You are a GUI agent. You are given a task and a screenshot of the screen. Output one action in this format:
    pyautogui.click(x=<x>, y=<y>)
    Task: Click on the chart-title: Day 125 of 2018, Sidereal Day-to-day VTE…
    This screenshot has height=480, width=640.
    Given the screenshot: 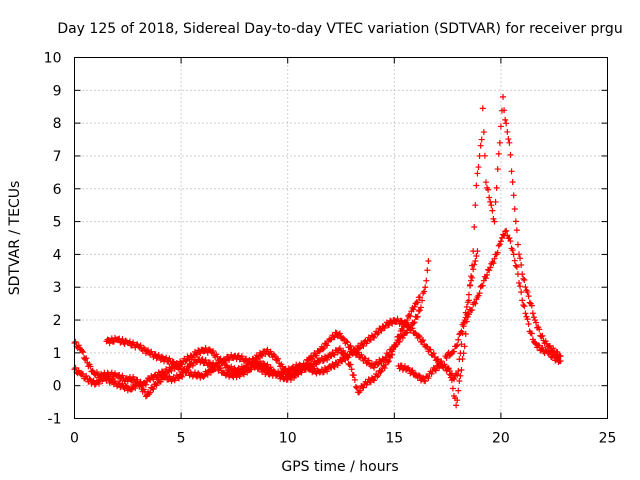 What is the action you would take?
    pyautogui.click(x=339, y=29)
    